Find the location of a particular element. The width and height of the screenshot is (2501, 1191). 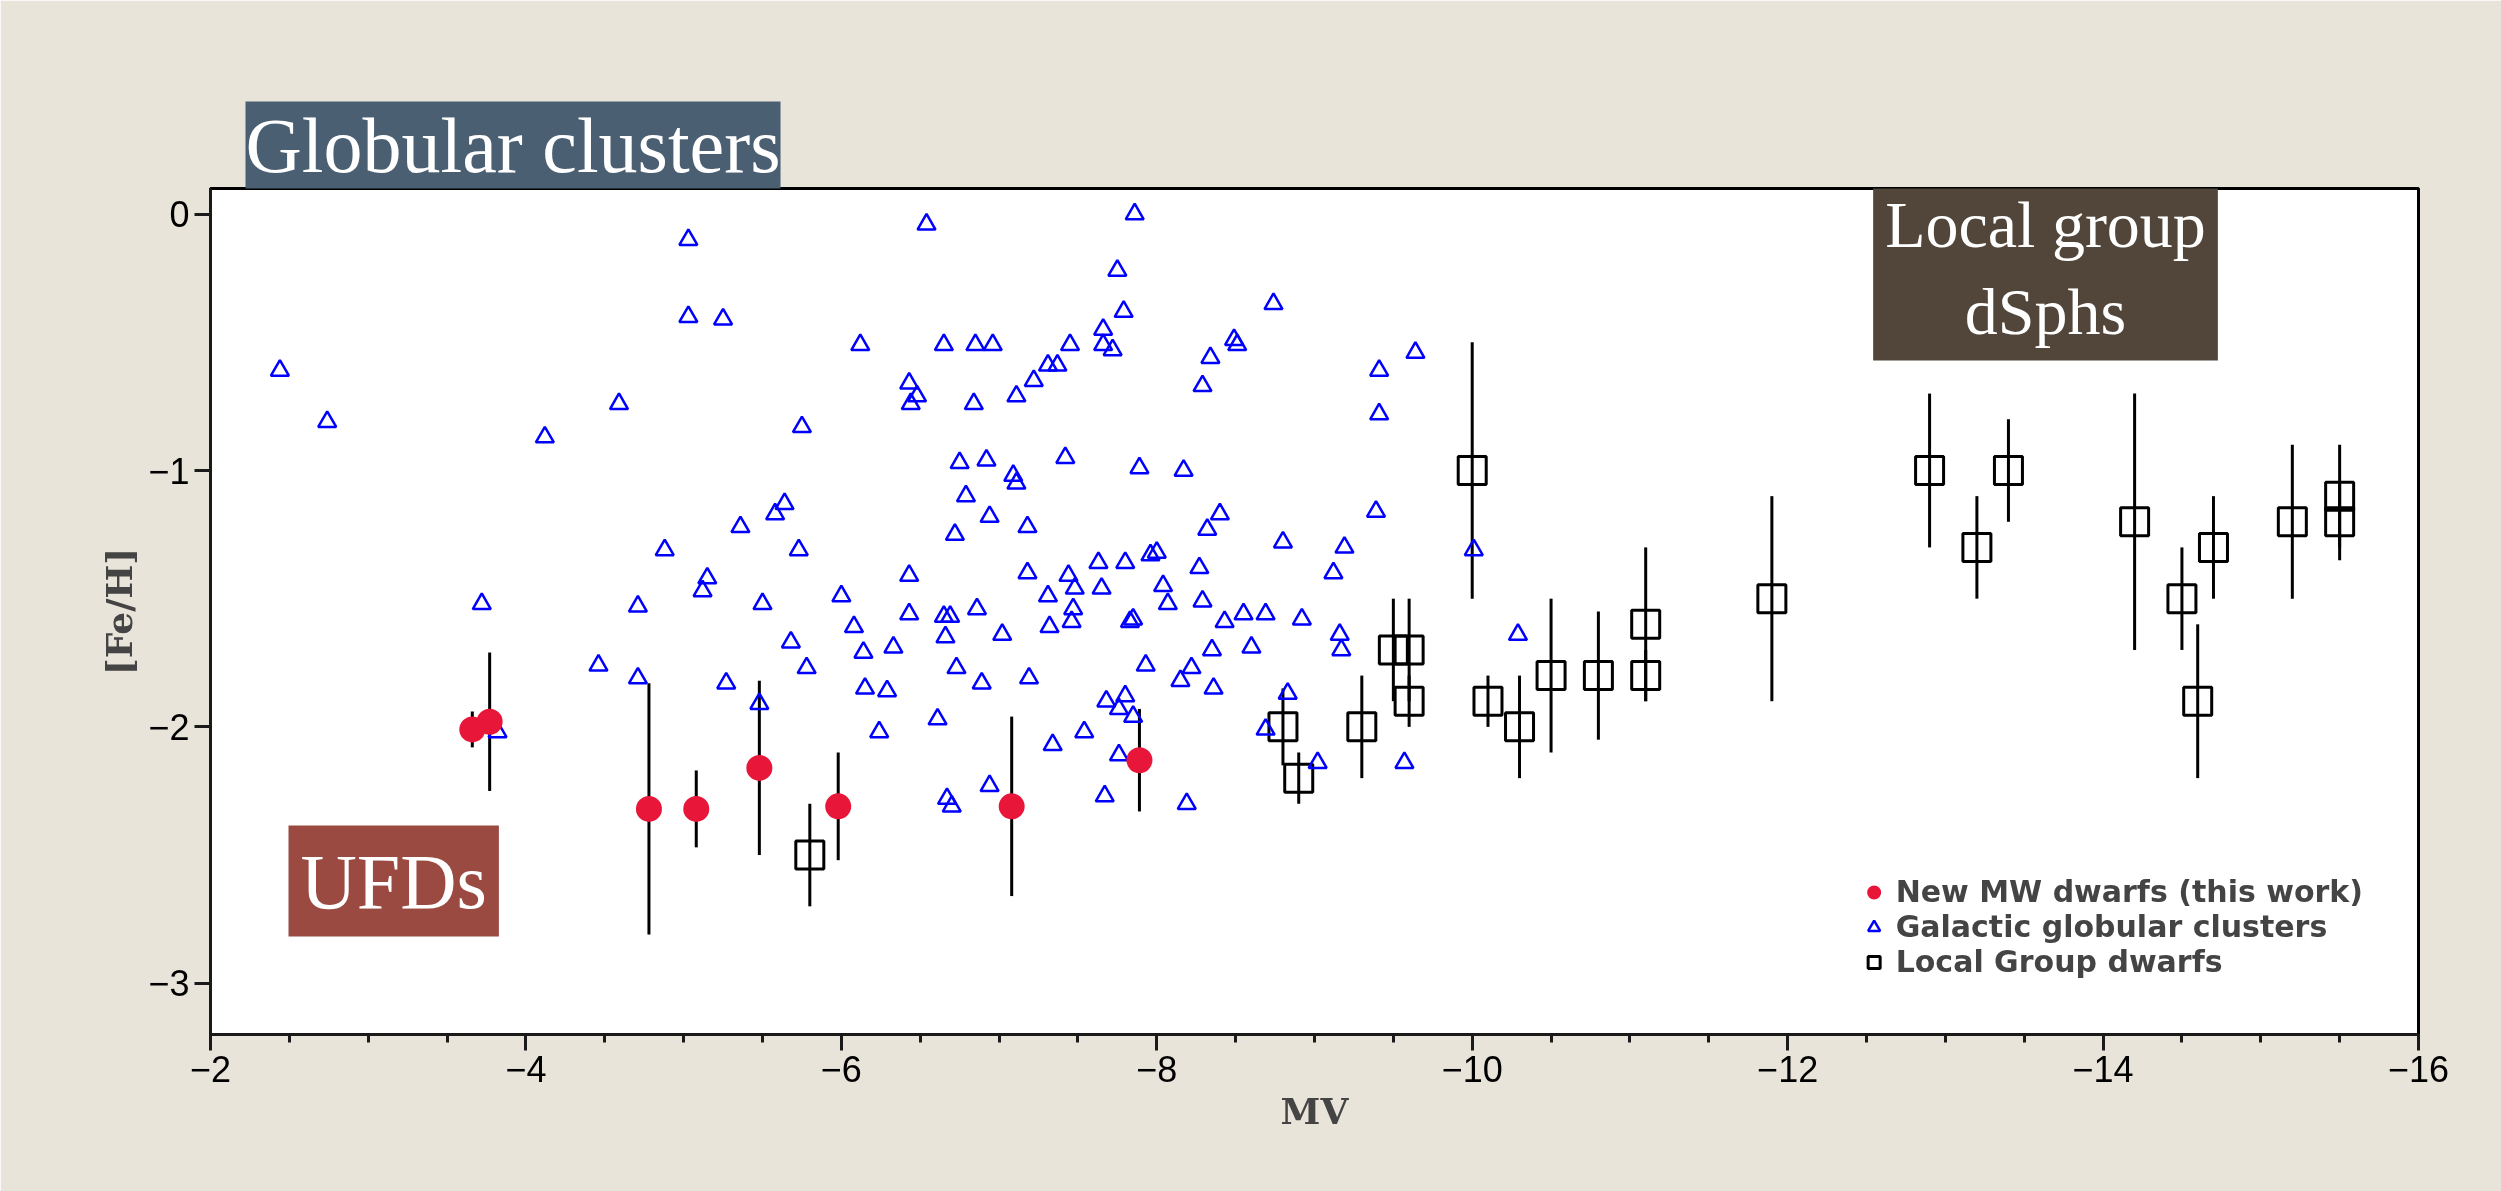

y-axis-title: [Fe/H] is located at coordinates (119, 611).